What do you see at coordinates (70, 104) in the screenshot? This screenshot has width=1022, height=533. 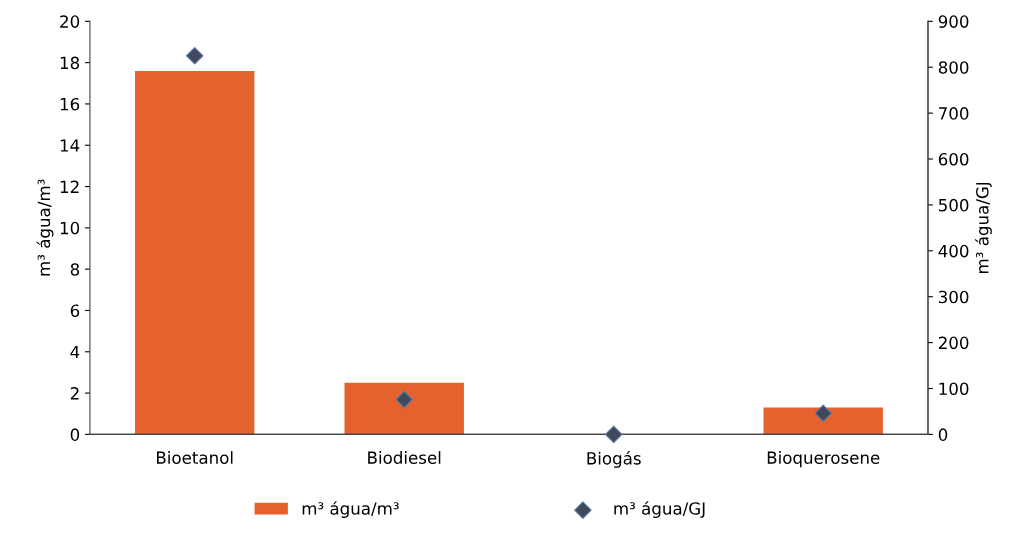 I see `y-tick-label: 16` at bounding box center [70, 104].